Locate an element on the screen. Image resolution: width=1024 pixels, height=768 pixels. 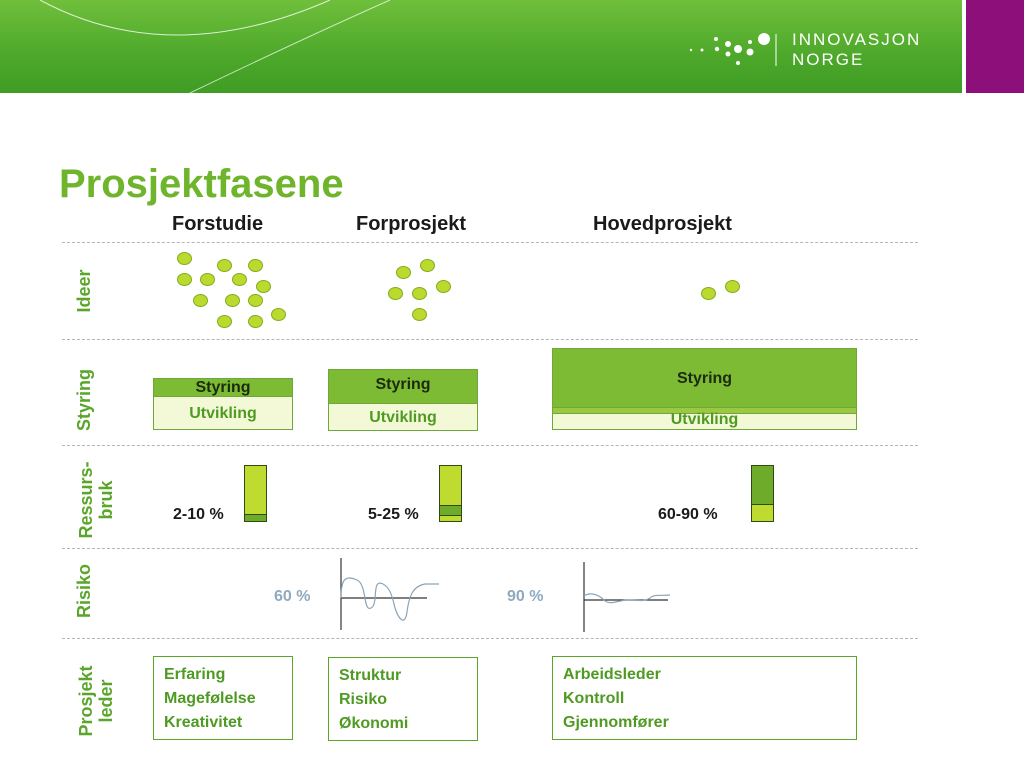
prosjektleder-trait: Gjennomfører is located at coordinates (616, 722).